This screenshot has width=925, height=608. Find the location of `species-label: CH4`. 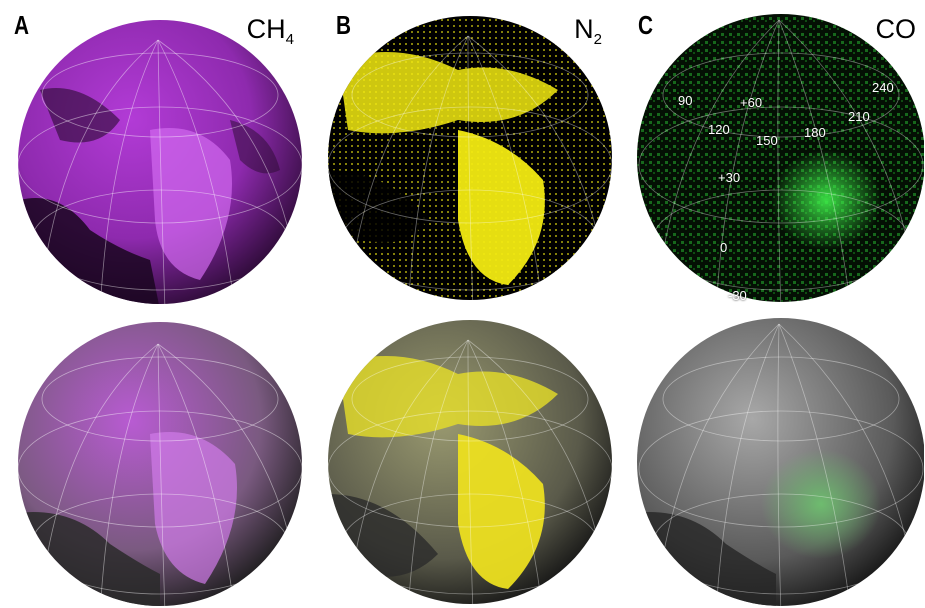

species-label: CH4 is located at coordinates (270, 31).